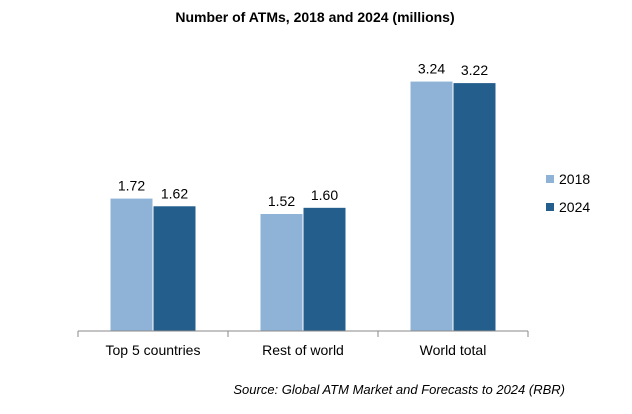 Image resolution: width=632 pixels, height=414 pixels. What do you see at coordinates (453, 350) in the screenshot?
I see `category-label-2: World total` at bounding box center [453, 350].